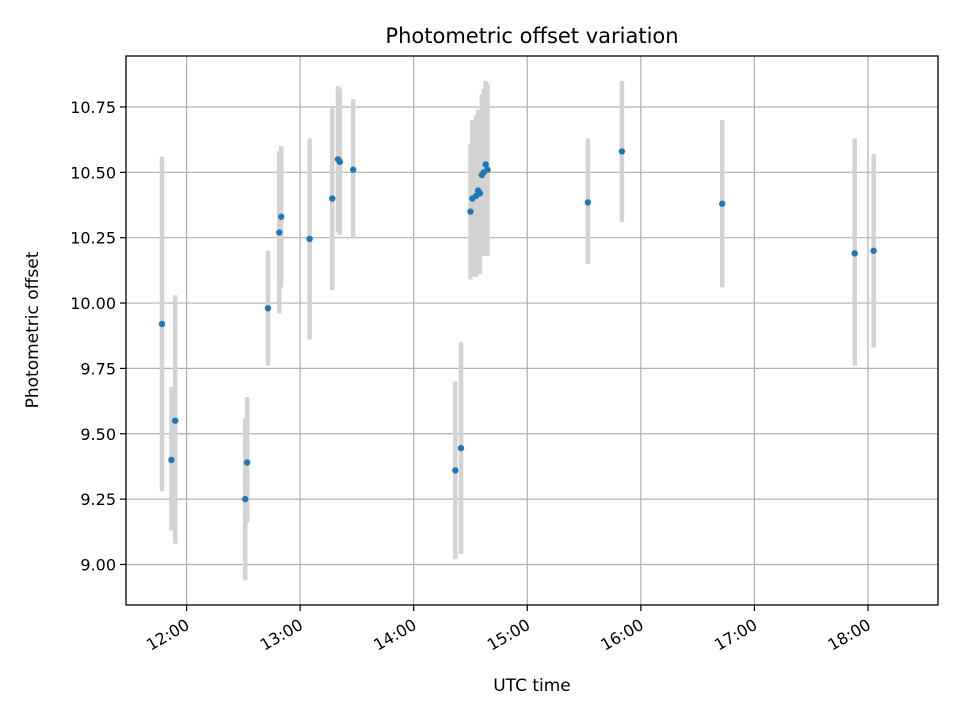 This screenshot has width=960, height=720. Describe the element at coordinates (98, 564) in the screenshot. I see `y-tick-label: 9.00` at that location.